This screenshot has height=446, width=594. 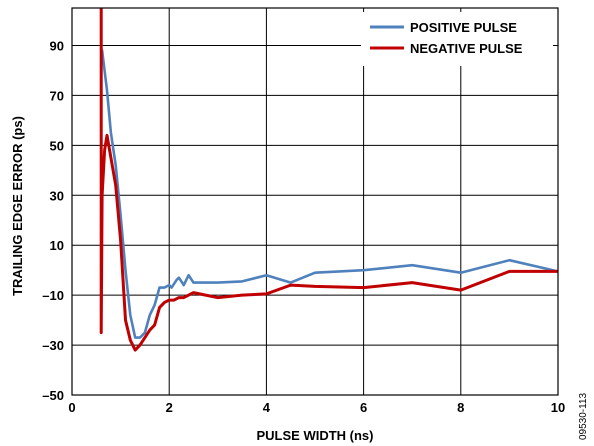 I want to click on y-tick-label: –10, so click(x=53, y=295).